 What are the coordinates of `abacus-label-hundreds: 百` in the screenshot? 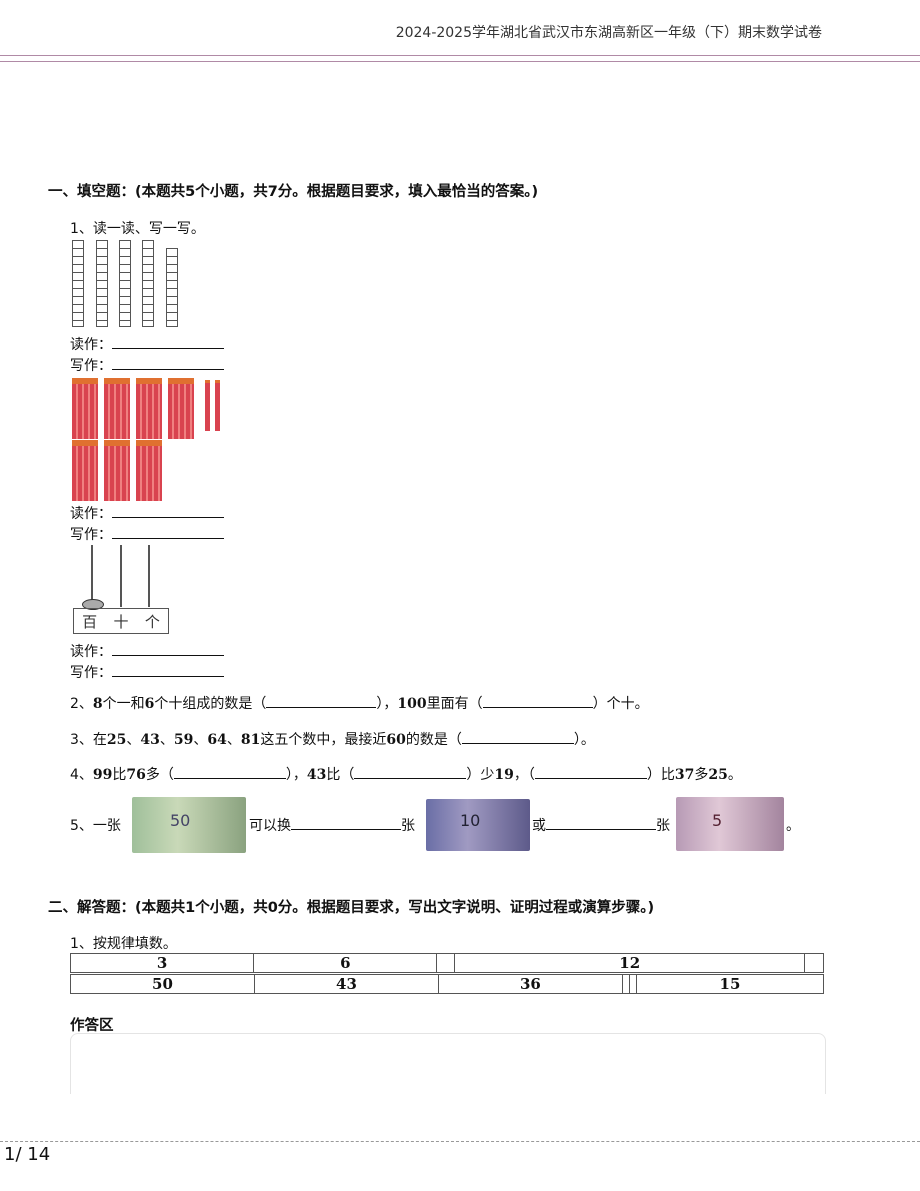 It's located at (90, 621).